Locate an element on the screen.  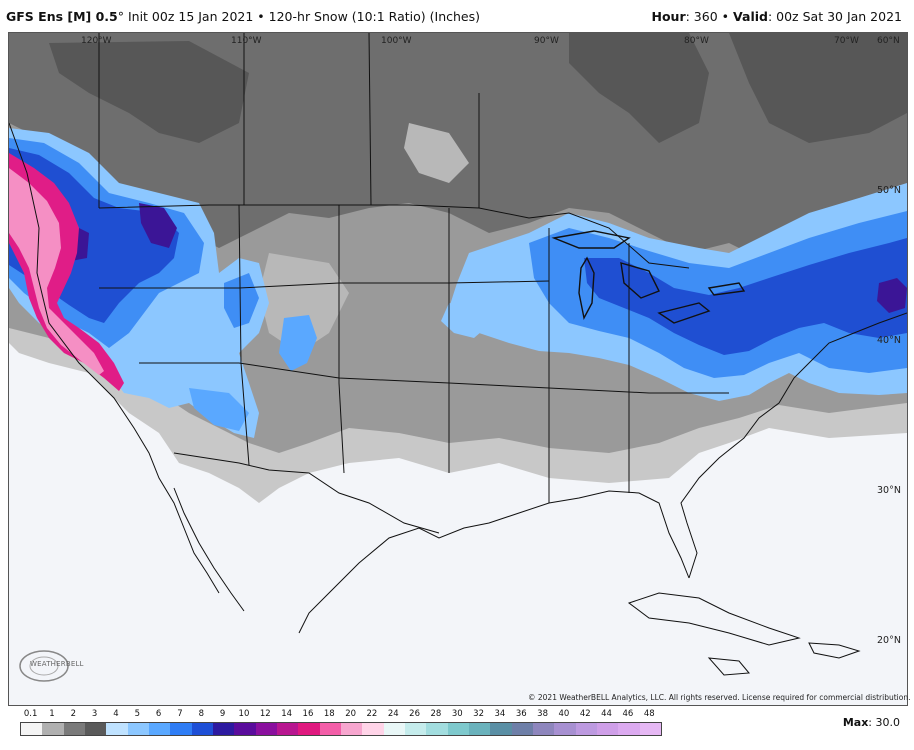
weatherbell-logo-icon is located at coordinates (44, 666).